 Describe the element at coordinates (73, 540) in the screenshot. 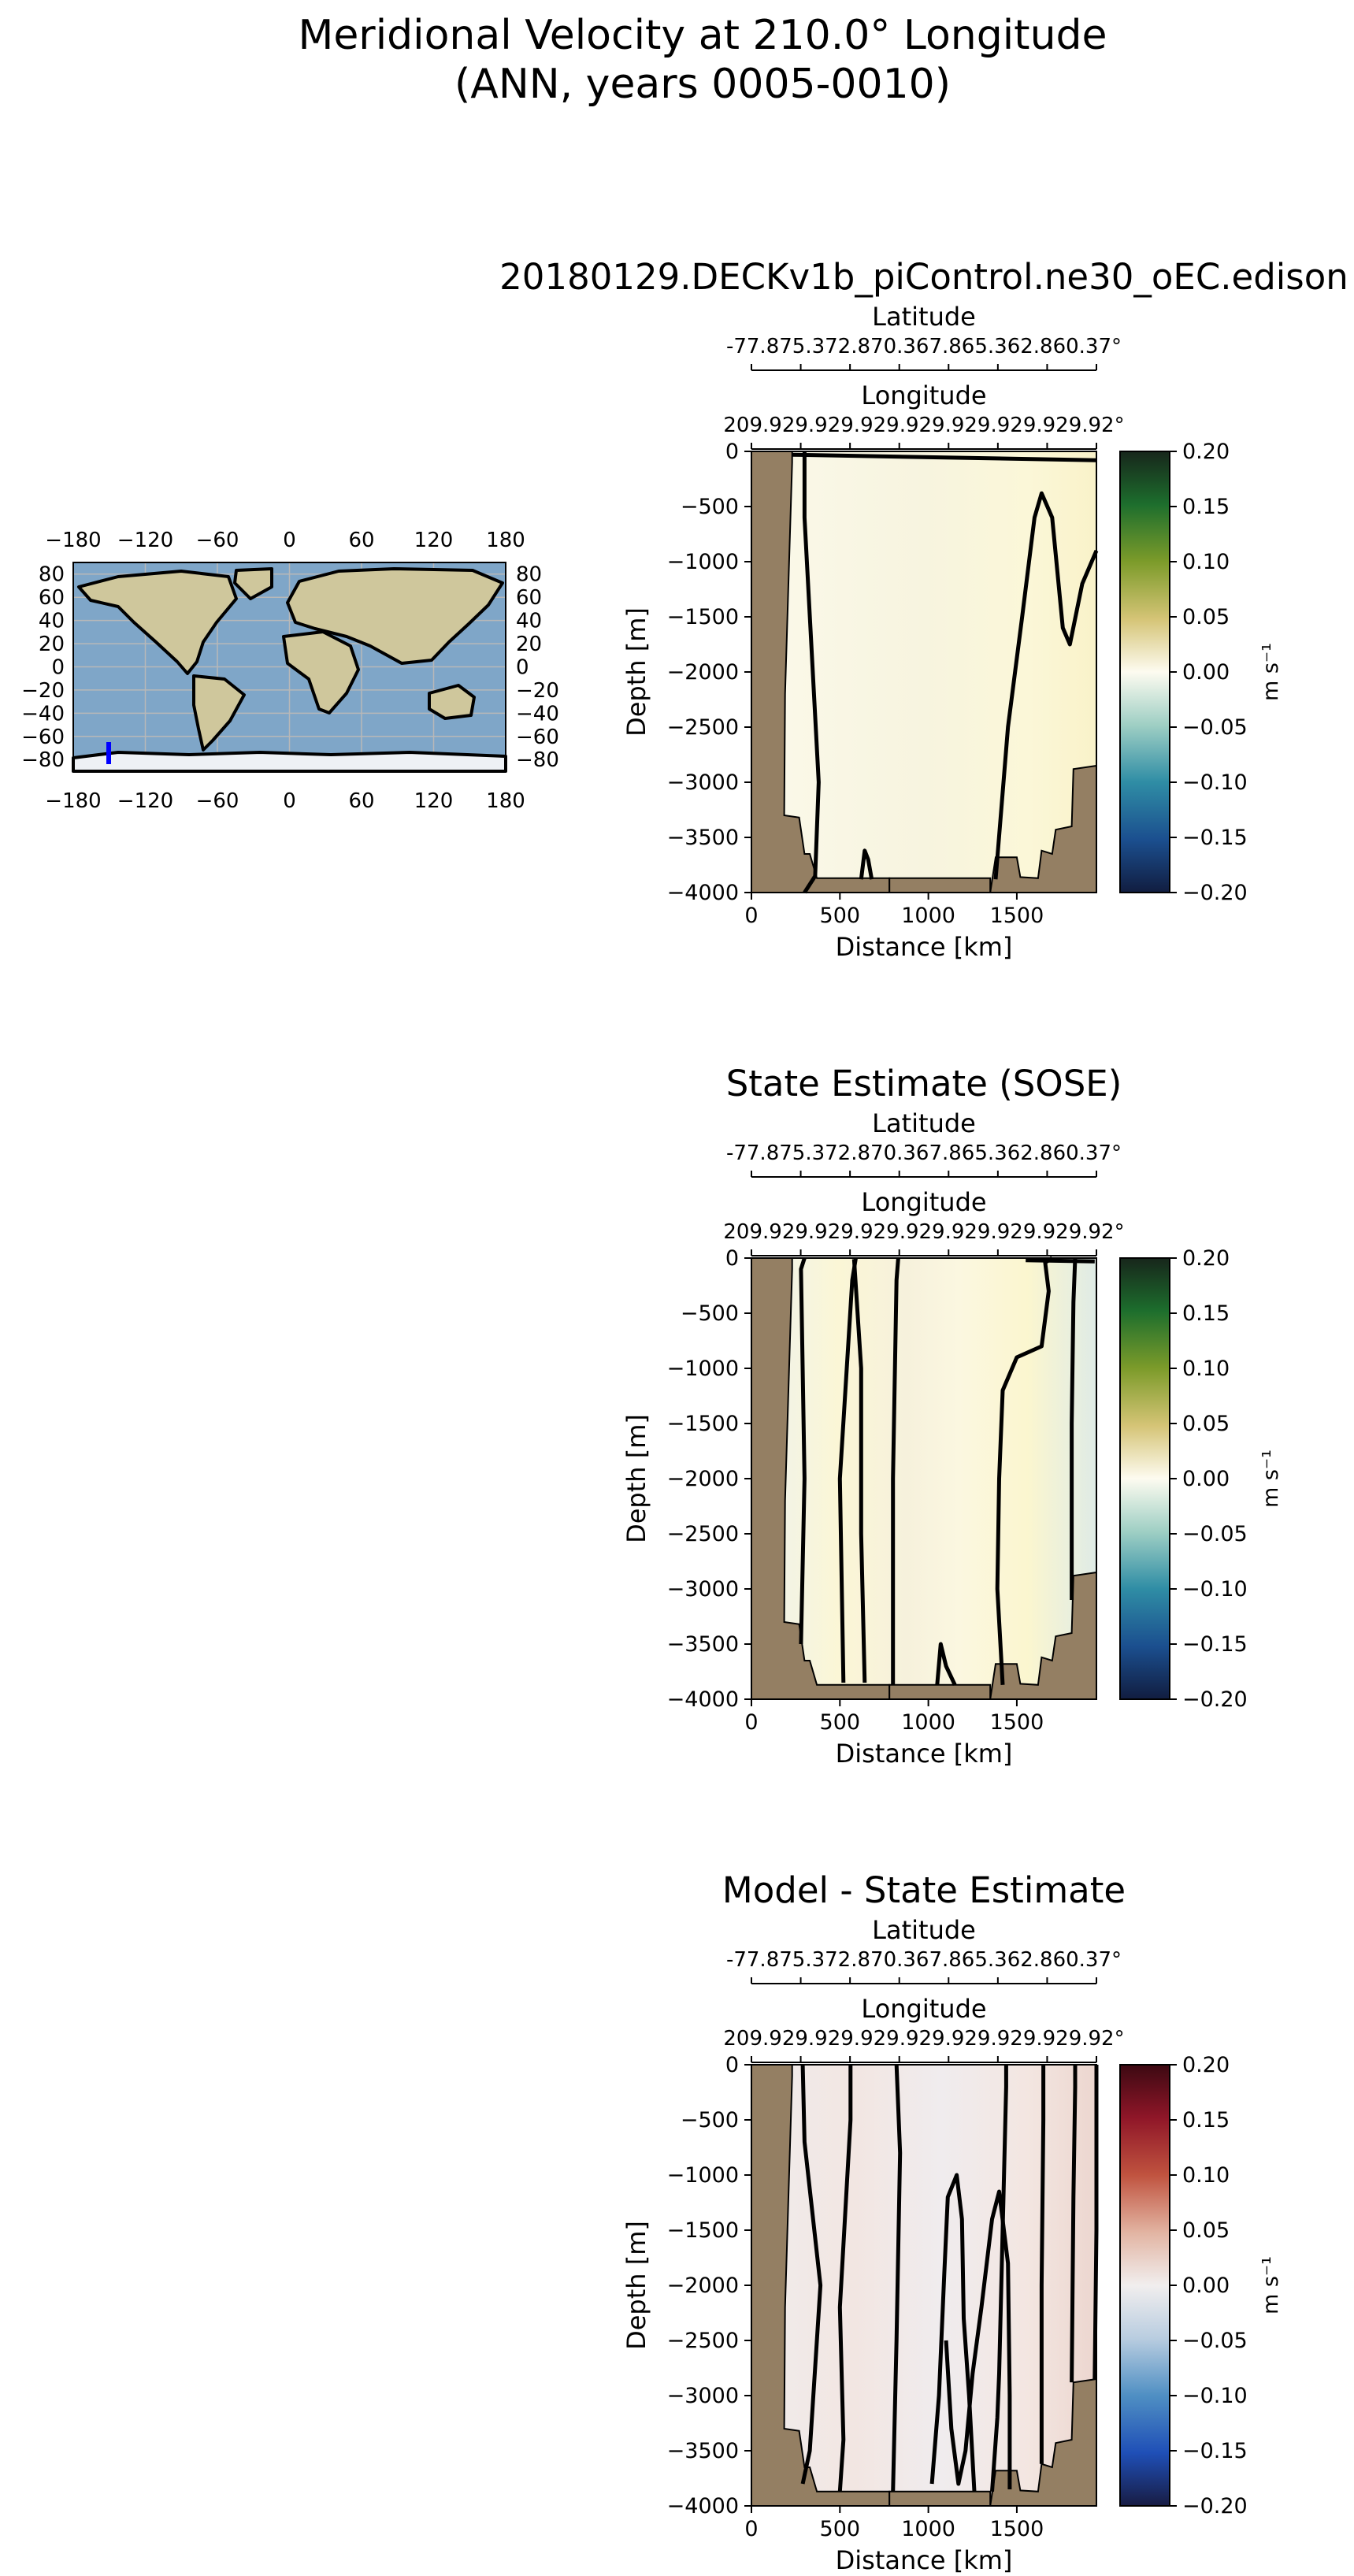

I see `map-top-tick-label: −180` at that location.